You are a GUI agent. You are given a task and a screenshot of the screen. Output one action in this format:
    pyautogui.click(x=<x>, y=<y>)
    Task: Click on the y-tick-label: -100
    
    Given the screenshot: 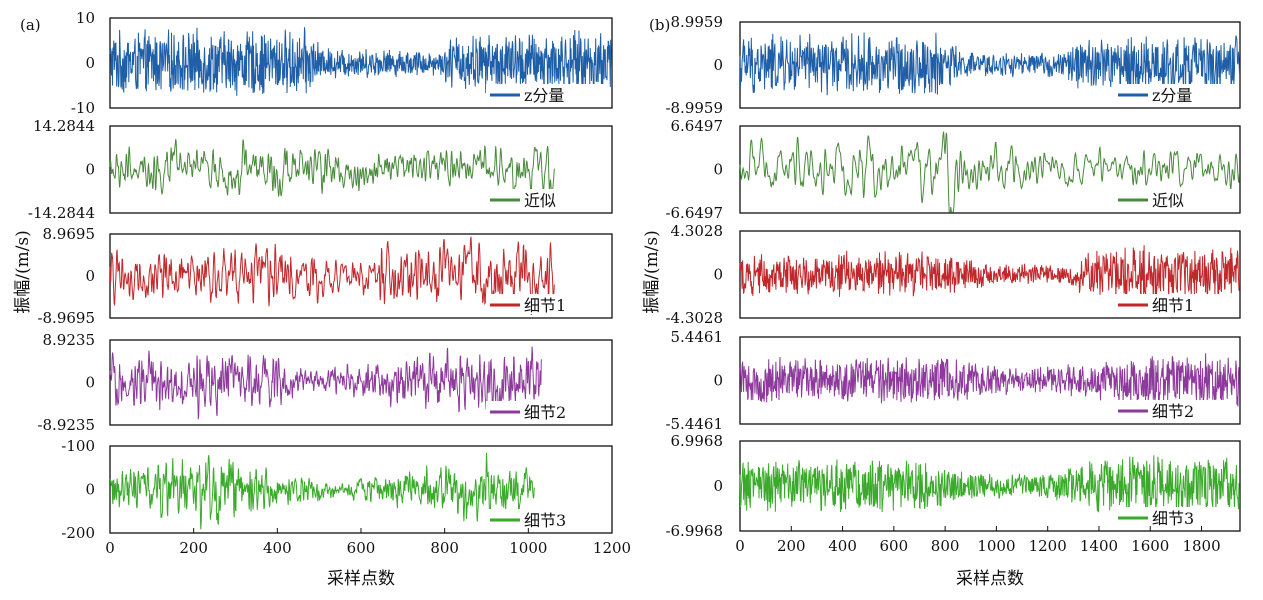 What is the action you would take?
    pyautogui.click(x=78, y=446)
    